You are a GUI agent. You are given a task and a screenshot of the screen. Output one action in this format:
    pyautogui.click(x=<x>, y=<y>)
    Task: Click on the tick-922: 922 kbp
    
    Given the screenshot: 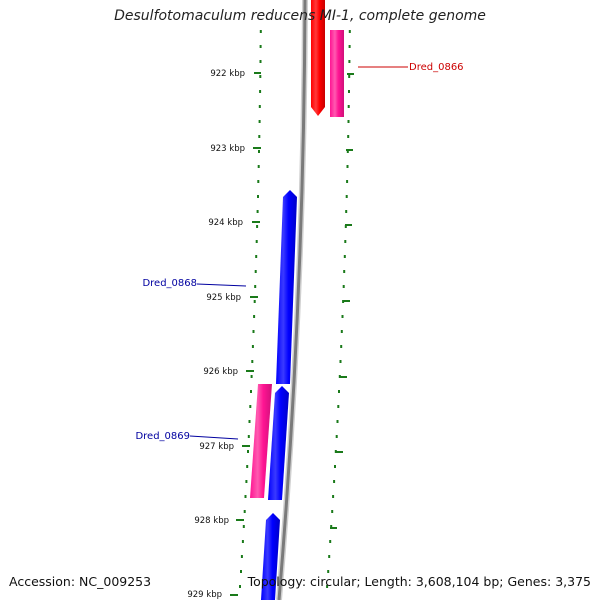 What is the action you would take?
    pyautogui.click(x=235, y=74)
    